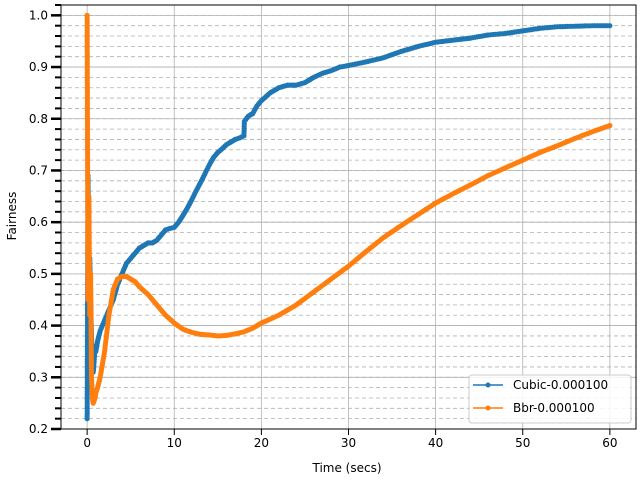 Image resolution: width=640 pixels, height=480 pixels. What do you see at coordinates (488, 408) in the screenshot?
I see `legend-marker-bbr` at bounding box center [488, 408].